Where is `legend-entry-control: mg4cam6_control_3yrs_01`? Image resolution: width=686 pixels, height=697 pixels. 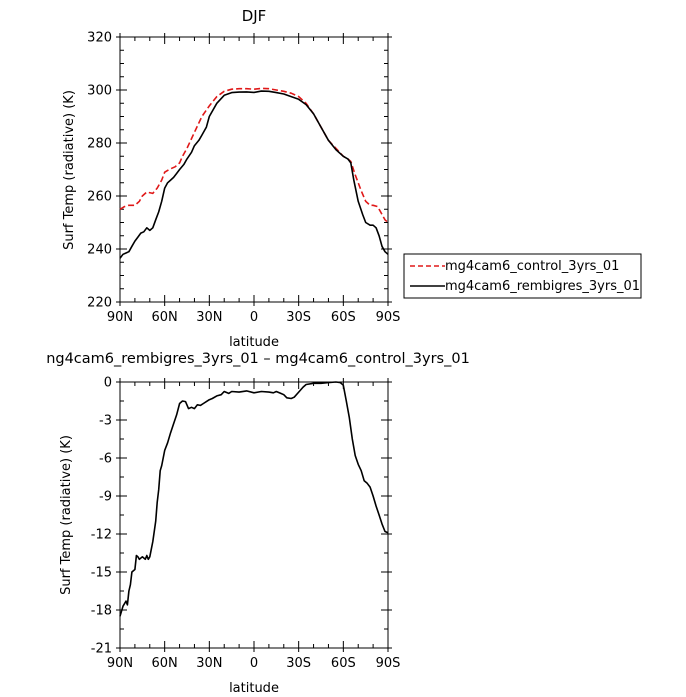
legend-entry-control: mg4cam6_control_3yrs_01 is located at coordinates (532, 266).